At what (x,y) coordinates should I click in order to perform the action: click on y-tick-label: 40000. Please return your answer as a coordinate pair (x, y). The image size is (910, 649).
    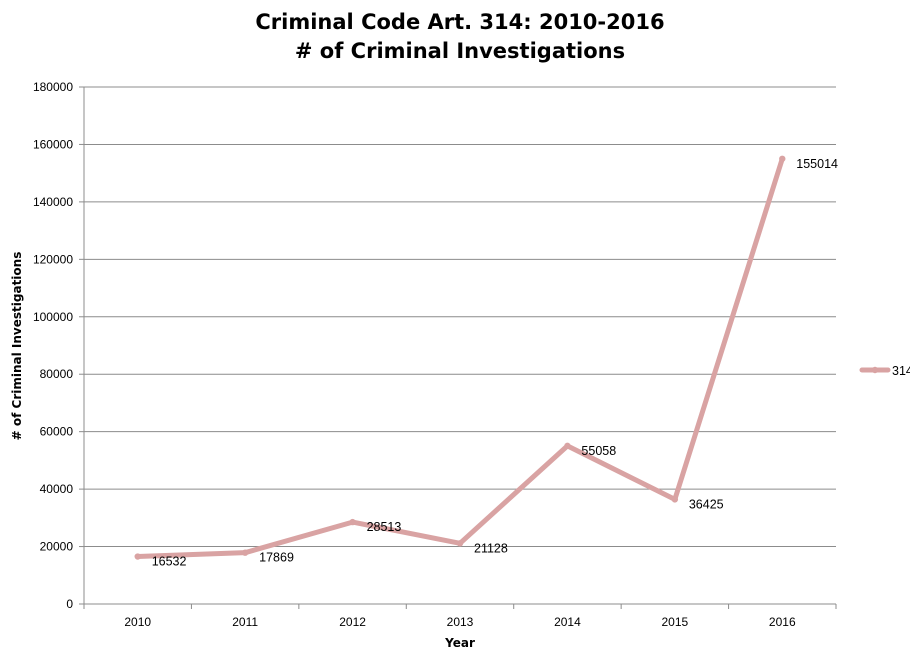
    Looking at the image, I should click on (57, 489).